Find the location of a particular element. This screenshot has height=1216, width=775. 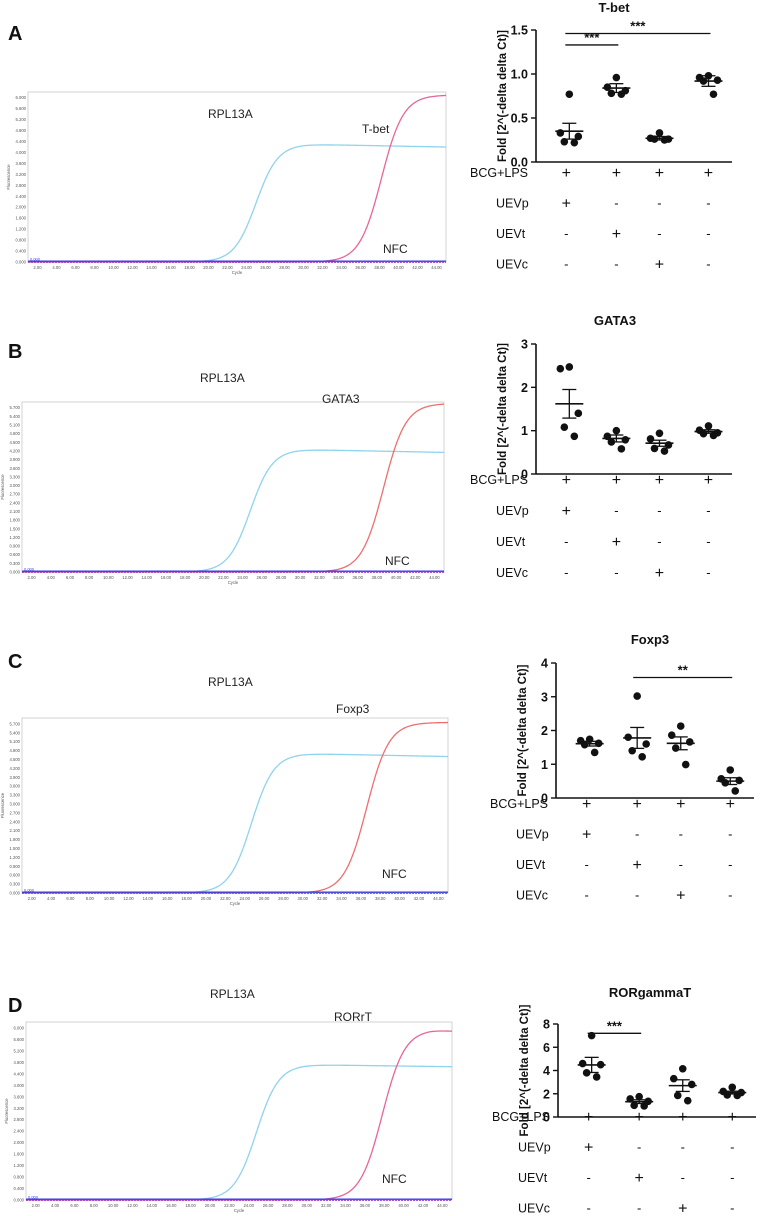

amp-y-tick-label: 5.600 is located at coordinates (21, 108).